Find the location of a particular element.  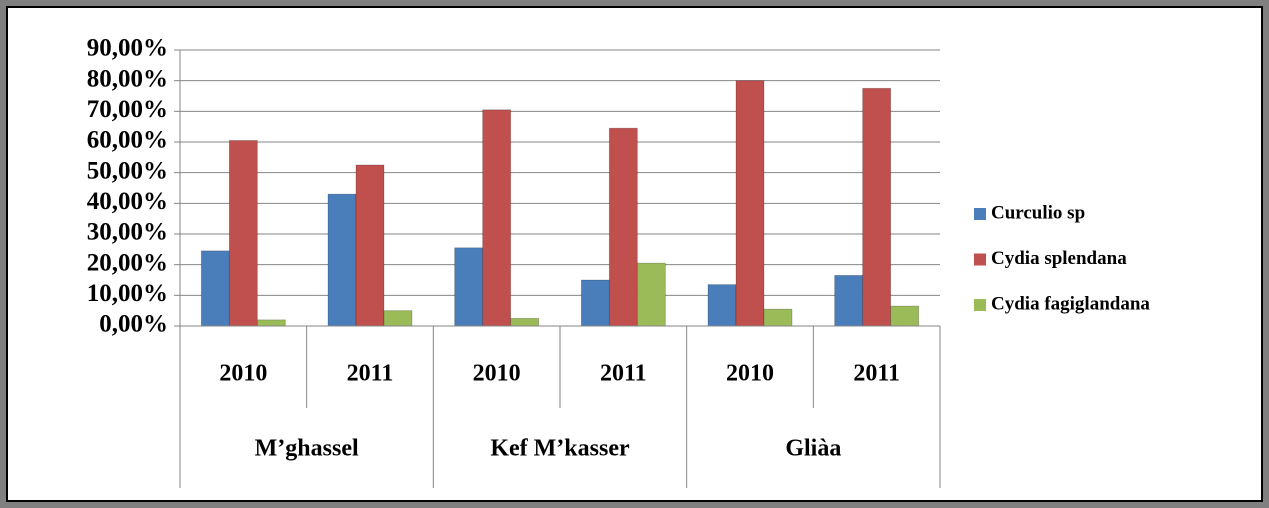

y-tick-label: 40,00% is located at coordinates (127, 201).